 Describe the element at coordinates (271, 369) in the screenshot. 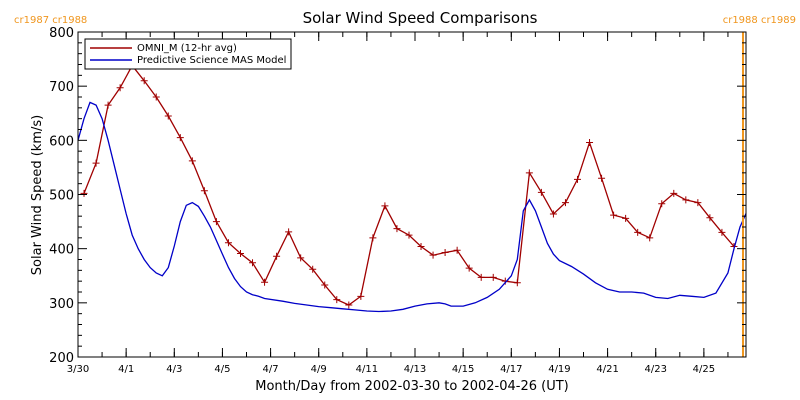

I see `x-tick-label: 4/7` at that location.